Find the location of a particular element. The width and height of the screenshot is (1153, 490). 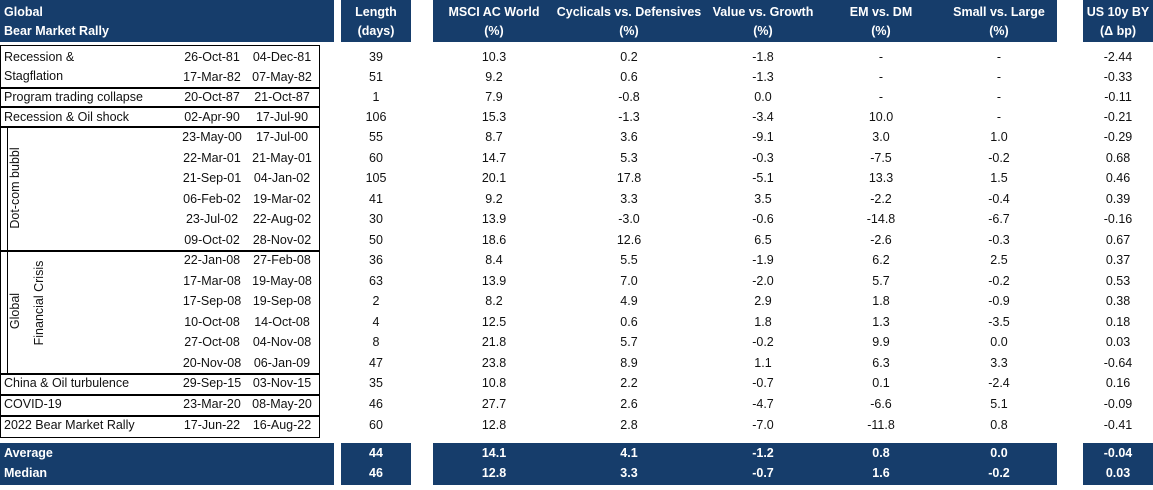

cell-acwi: 8.7 is located at coordinates (494, 137).